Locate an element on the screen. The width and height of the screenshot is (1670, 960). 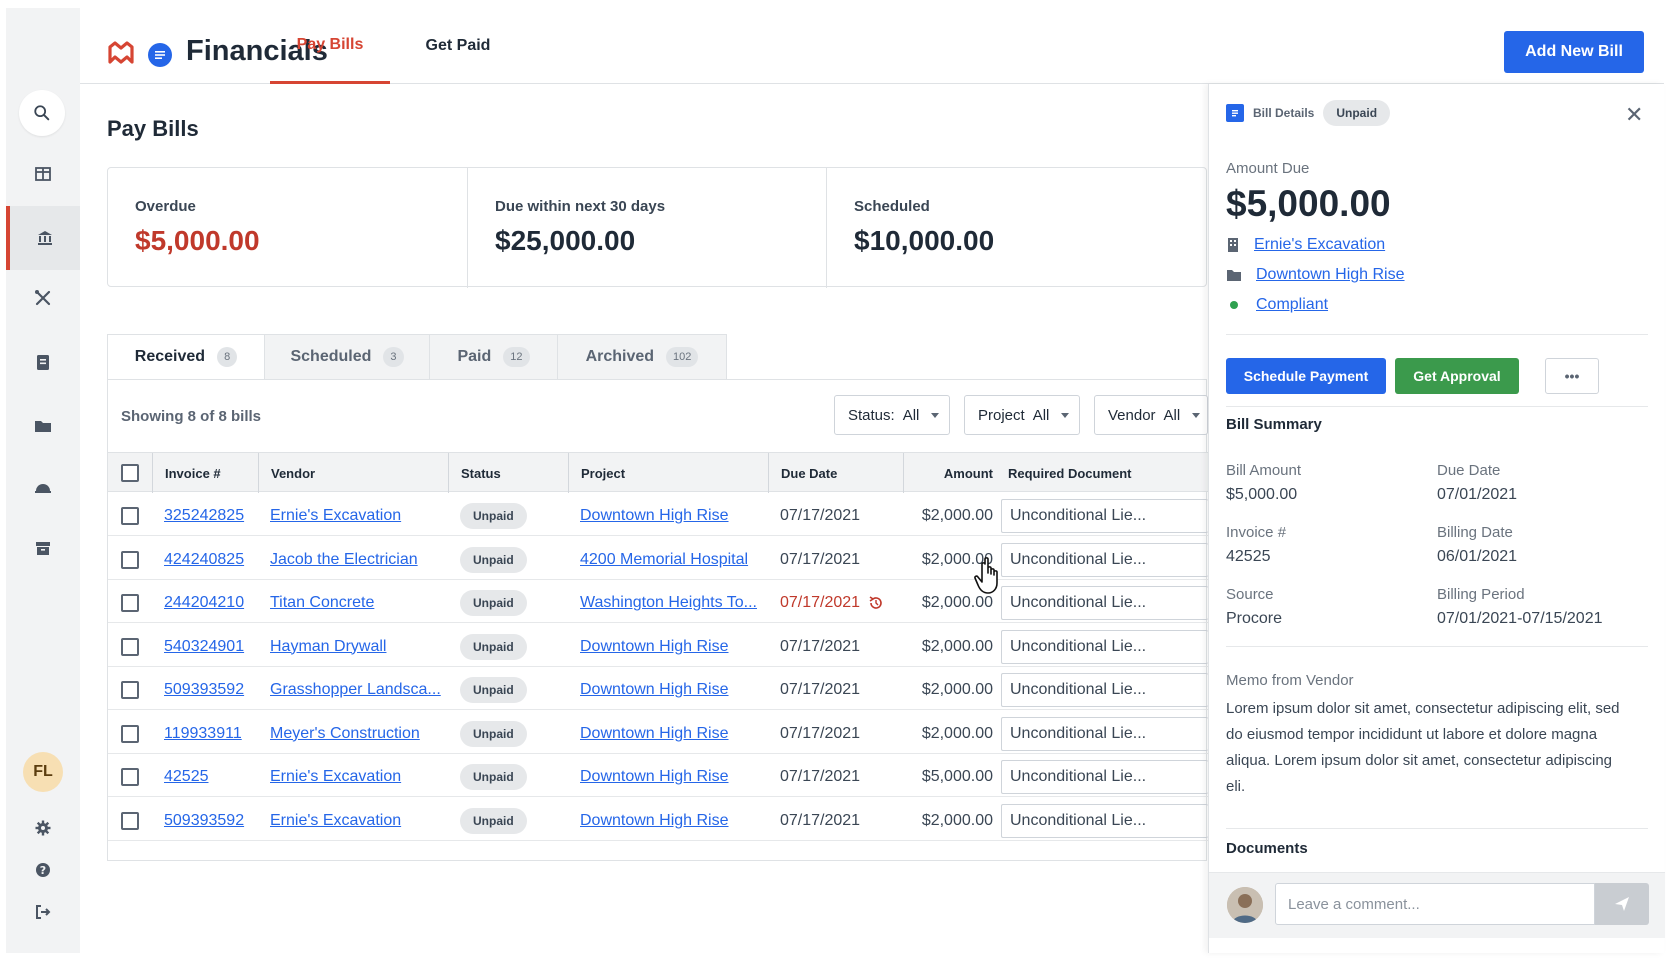
search-icon is located at coordinates (42, 113).